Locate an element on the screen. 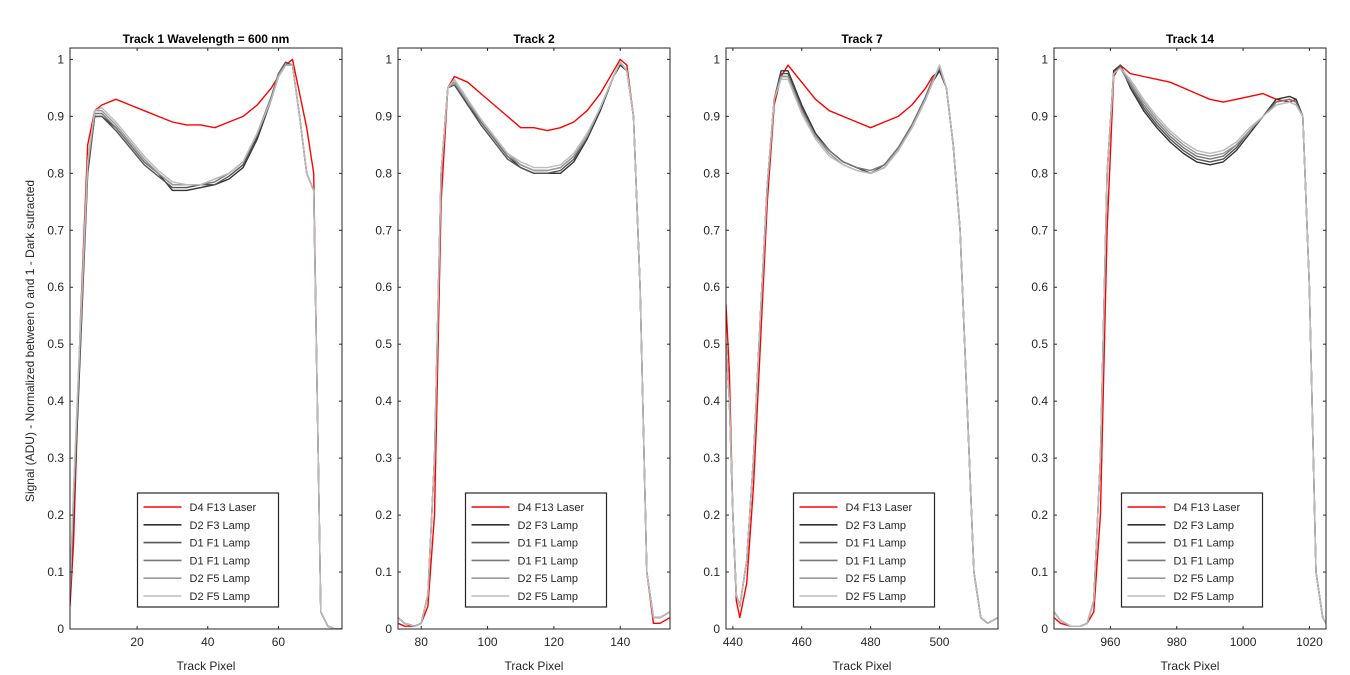 The height and width of the screenshot is (675, 1350). x-tick-label: 960 is located at coordinates (1110, 642).